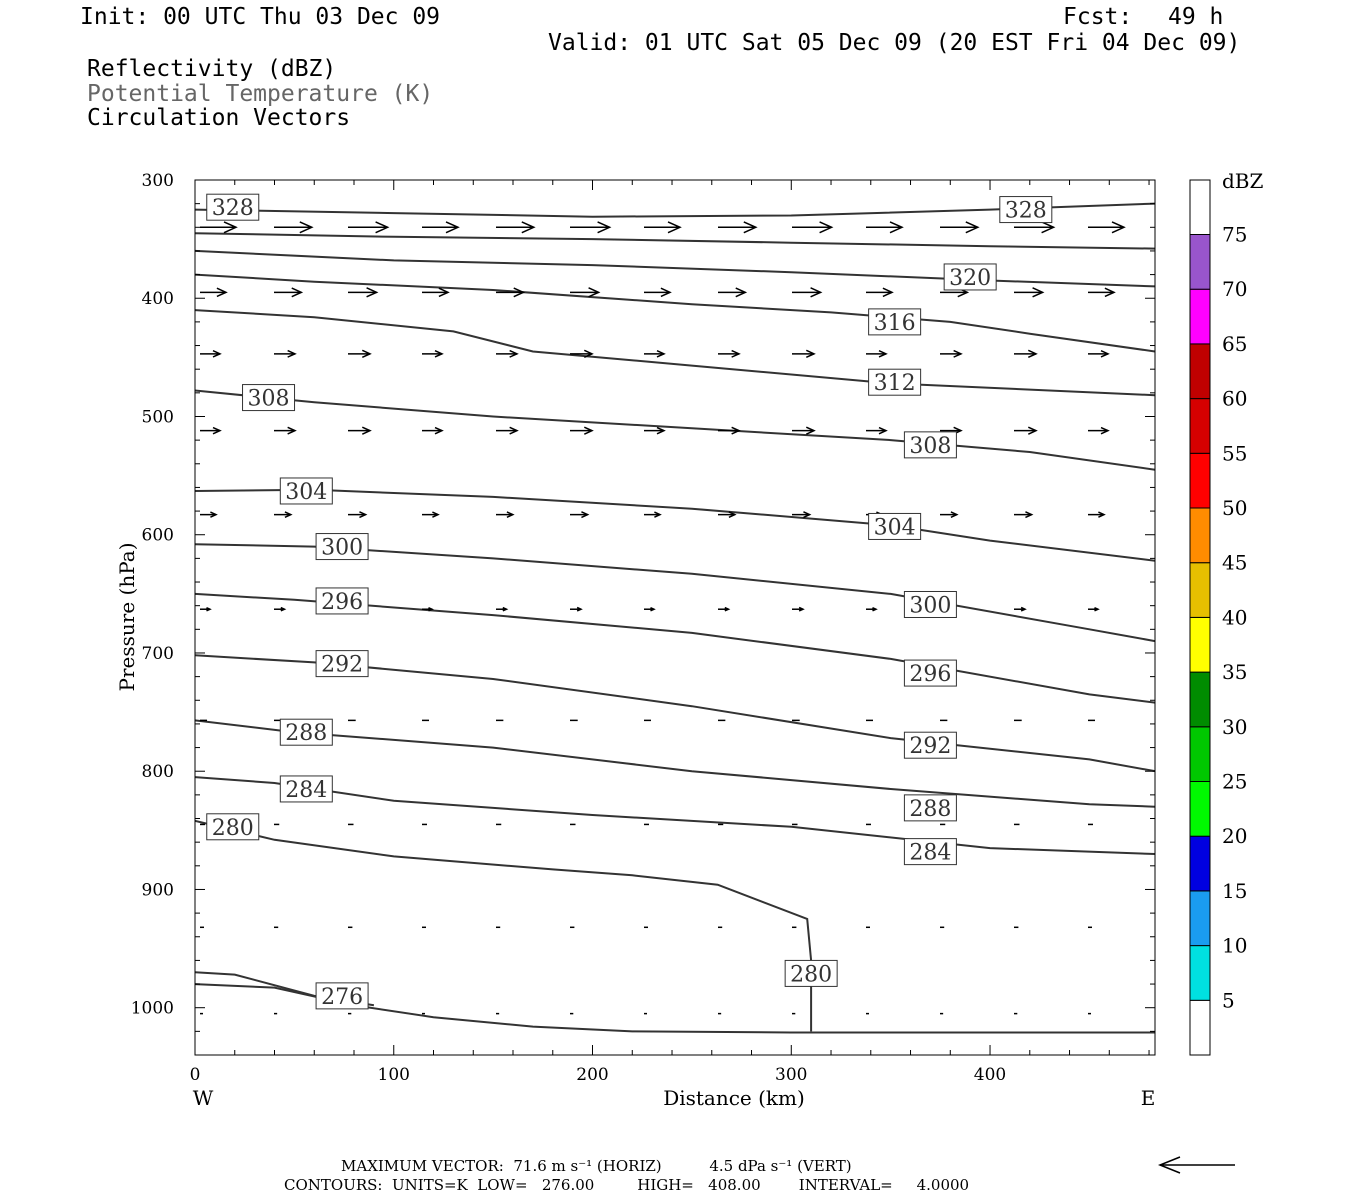  I want to click on forecast-hours: 49 h, so click(1196, 17).